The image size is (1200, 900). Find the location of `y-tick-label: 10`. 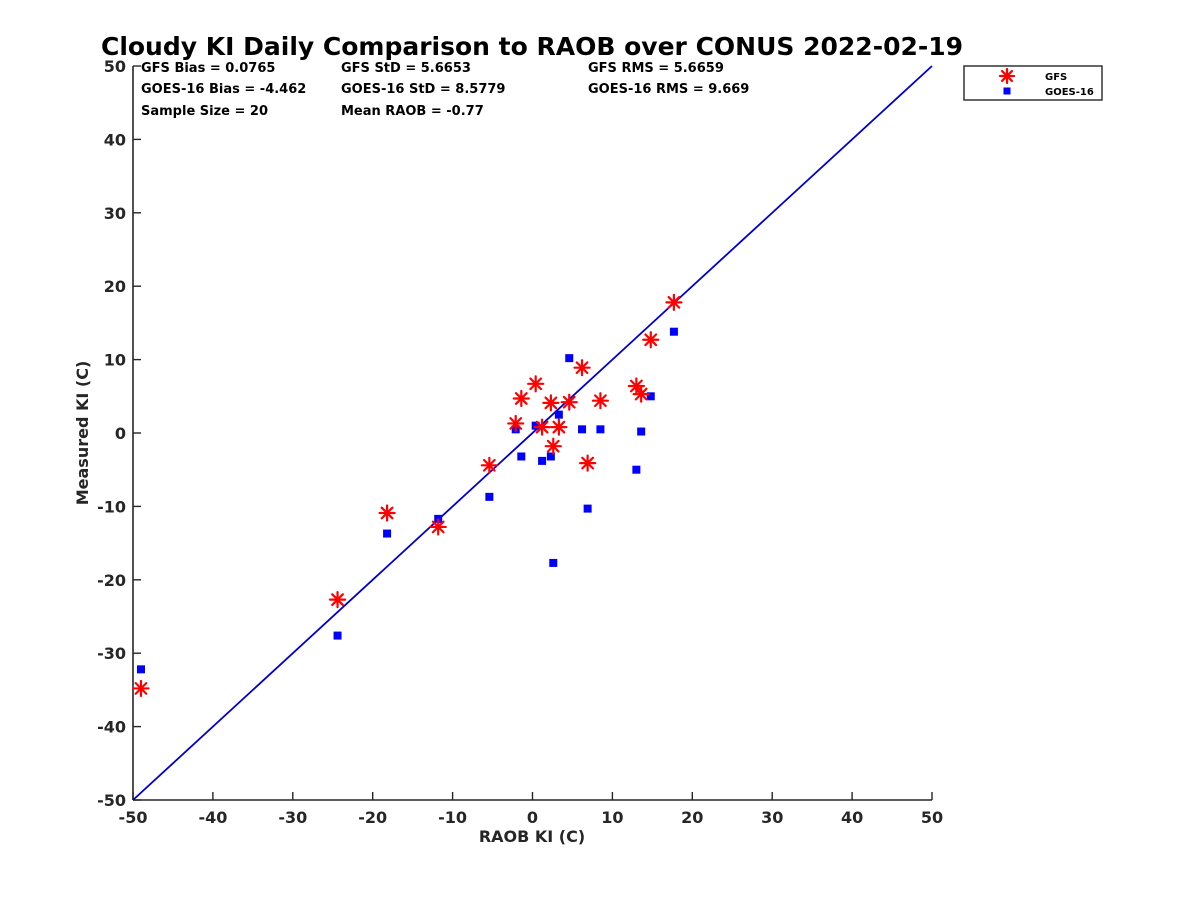

y-tick-label: 10 is located at coordinates (115, 360).